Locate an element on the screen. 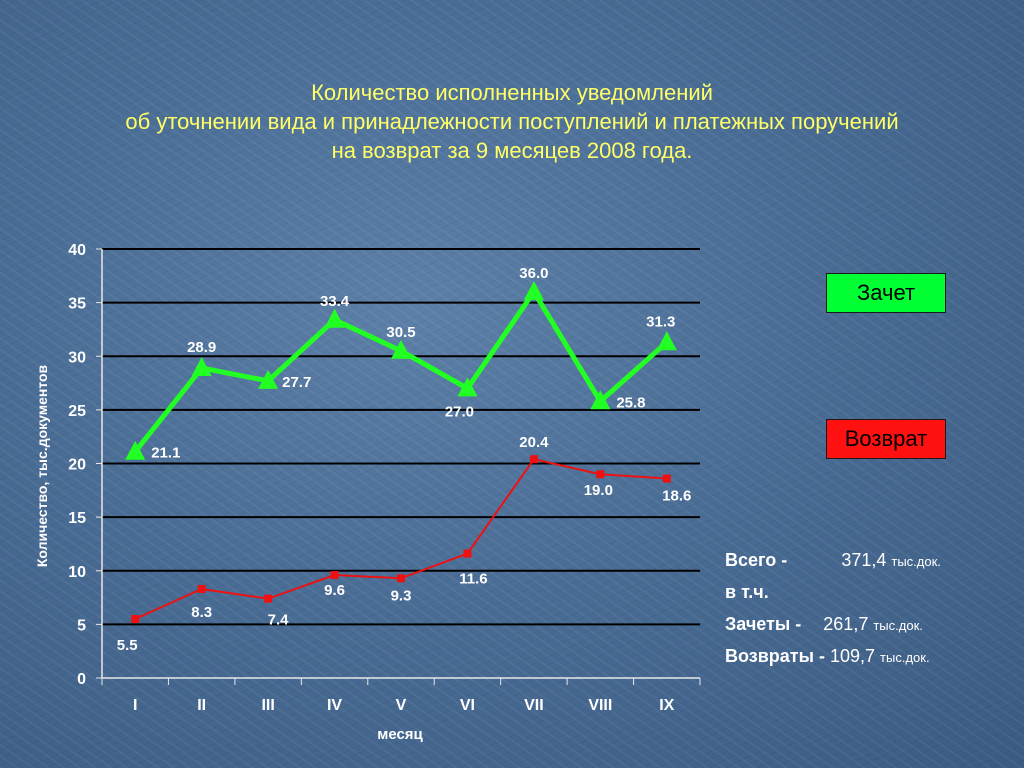 The width and height of the screenshot is (1024, 768). summary-total-label: Всего - is located at coordinates (756, 560).